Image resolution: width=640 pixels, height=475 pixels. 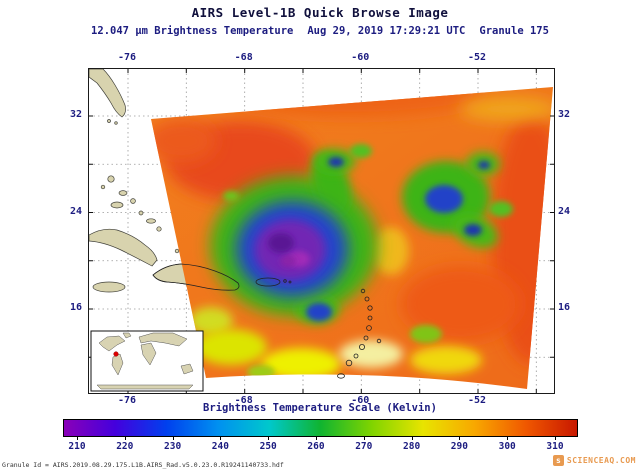 I want to click on colorbar-gradient, so click(x=320, y=428).